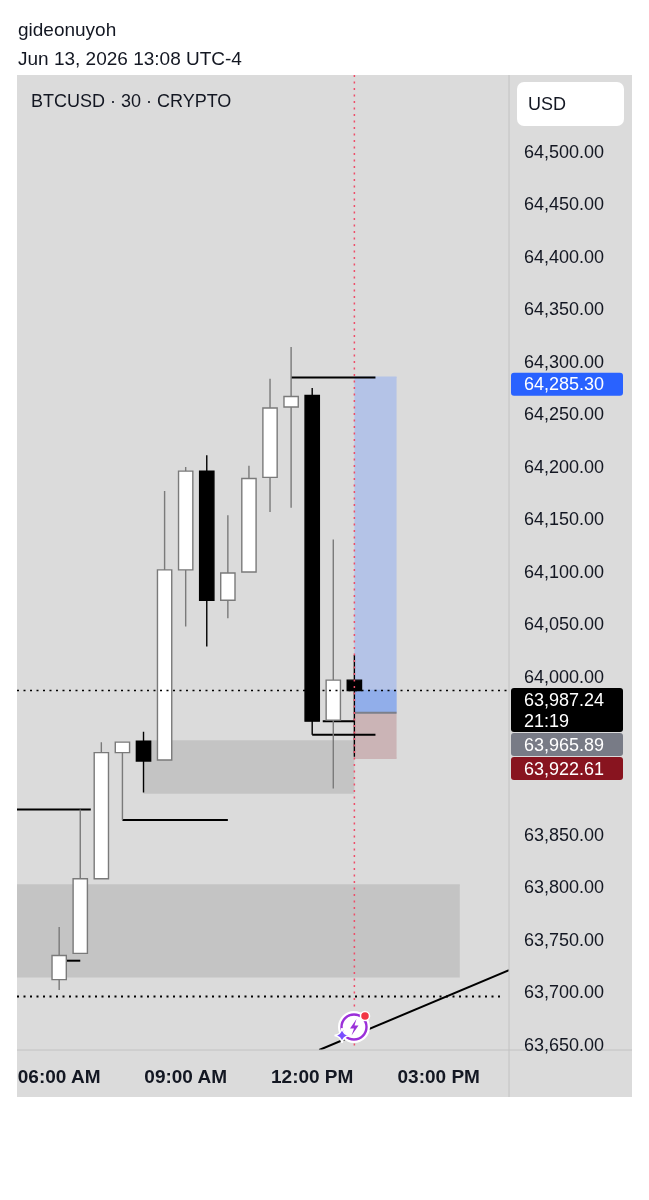  What do you see at coordinates (564, 151) in the screenshot?
I see `y-tick-label: 64,500.00` at bounding box center [564, 151].